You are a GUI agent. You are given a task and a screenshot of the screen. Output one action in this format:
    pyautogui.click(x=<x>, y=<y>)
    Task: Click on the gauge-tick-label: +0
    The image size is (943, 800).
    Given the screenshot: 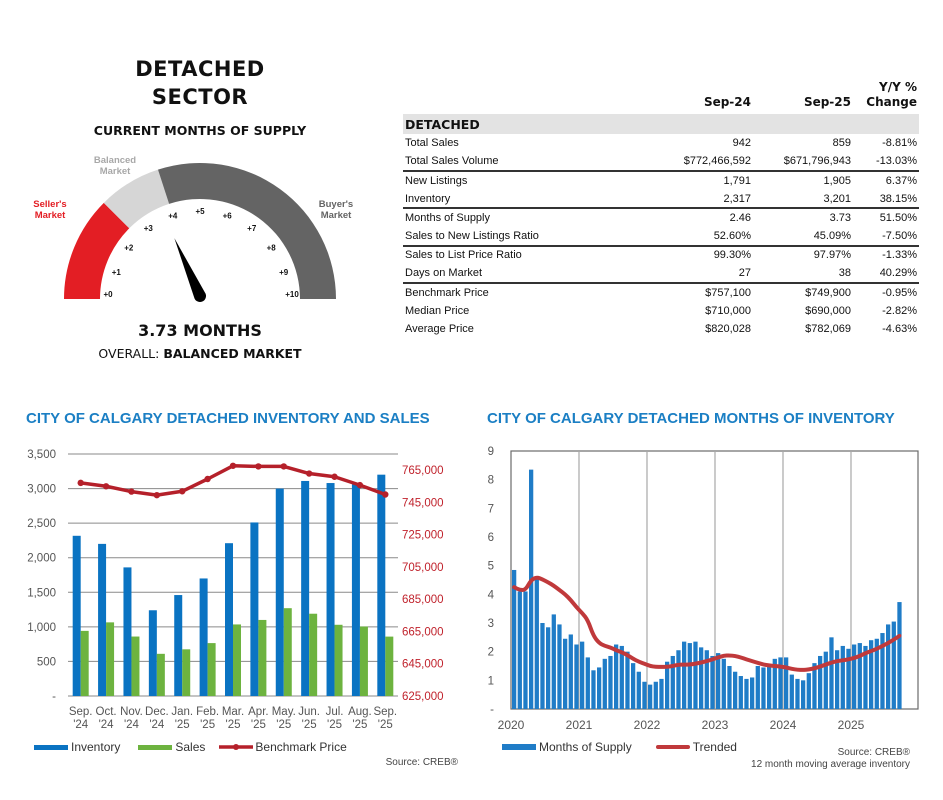 What is the action you would take?
    pyautogui.click(x=108, y=294)
    